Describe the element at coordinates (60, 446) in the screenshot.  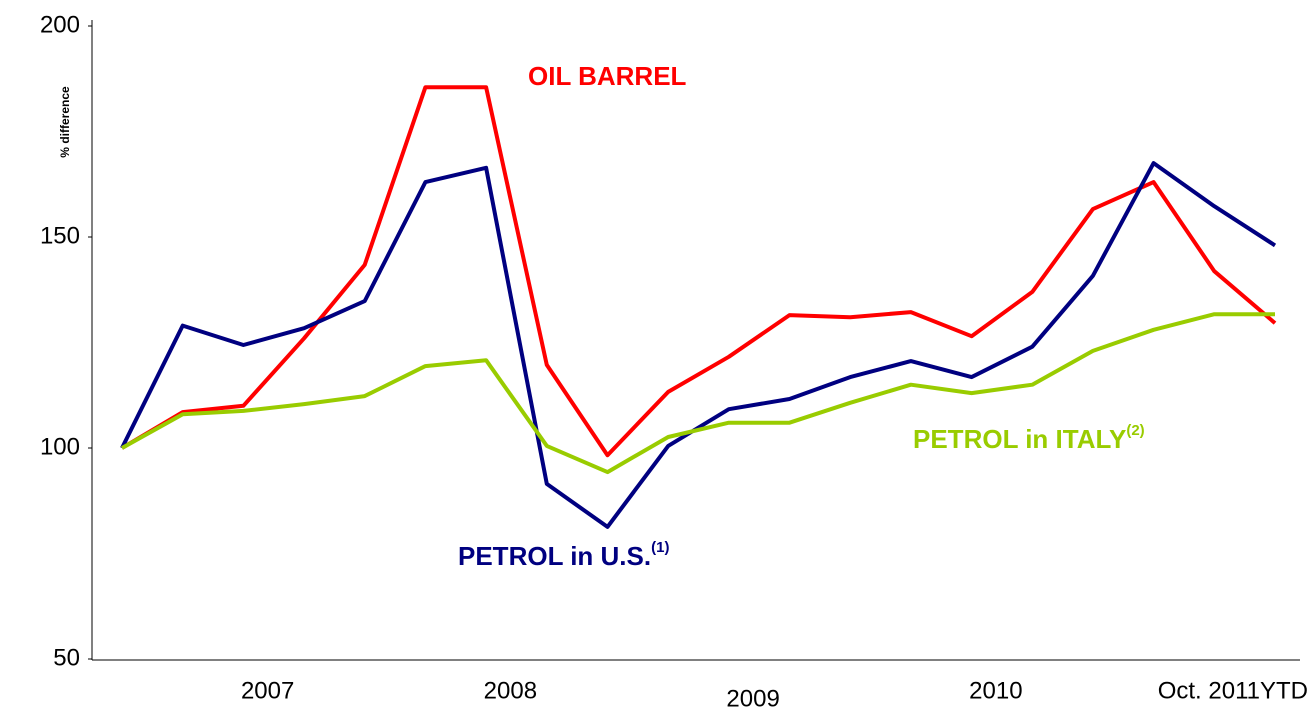
I see `y-tick-label: 100` at that location.